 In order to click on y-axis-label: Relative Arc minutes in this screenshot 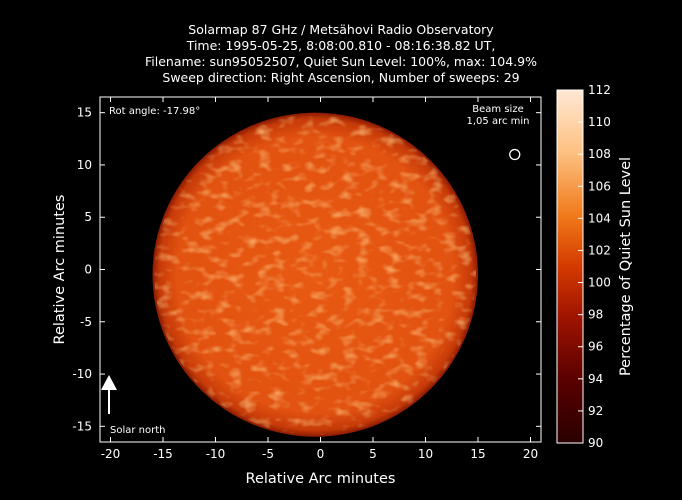, I will do `click(60, 270)`.